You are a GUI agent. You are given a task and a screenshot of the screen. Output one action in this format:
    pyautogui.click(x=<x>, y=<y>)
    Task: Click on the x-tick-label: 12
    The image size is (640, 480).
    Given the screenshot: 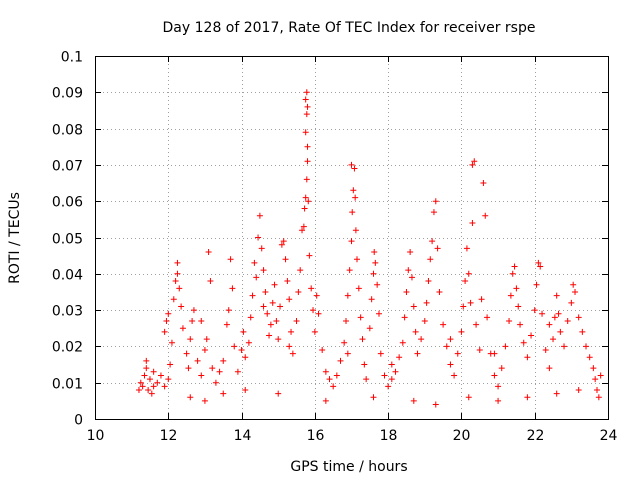 What is the action you would take?
    pyautogui.click(x=169, y=436)
    